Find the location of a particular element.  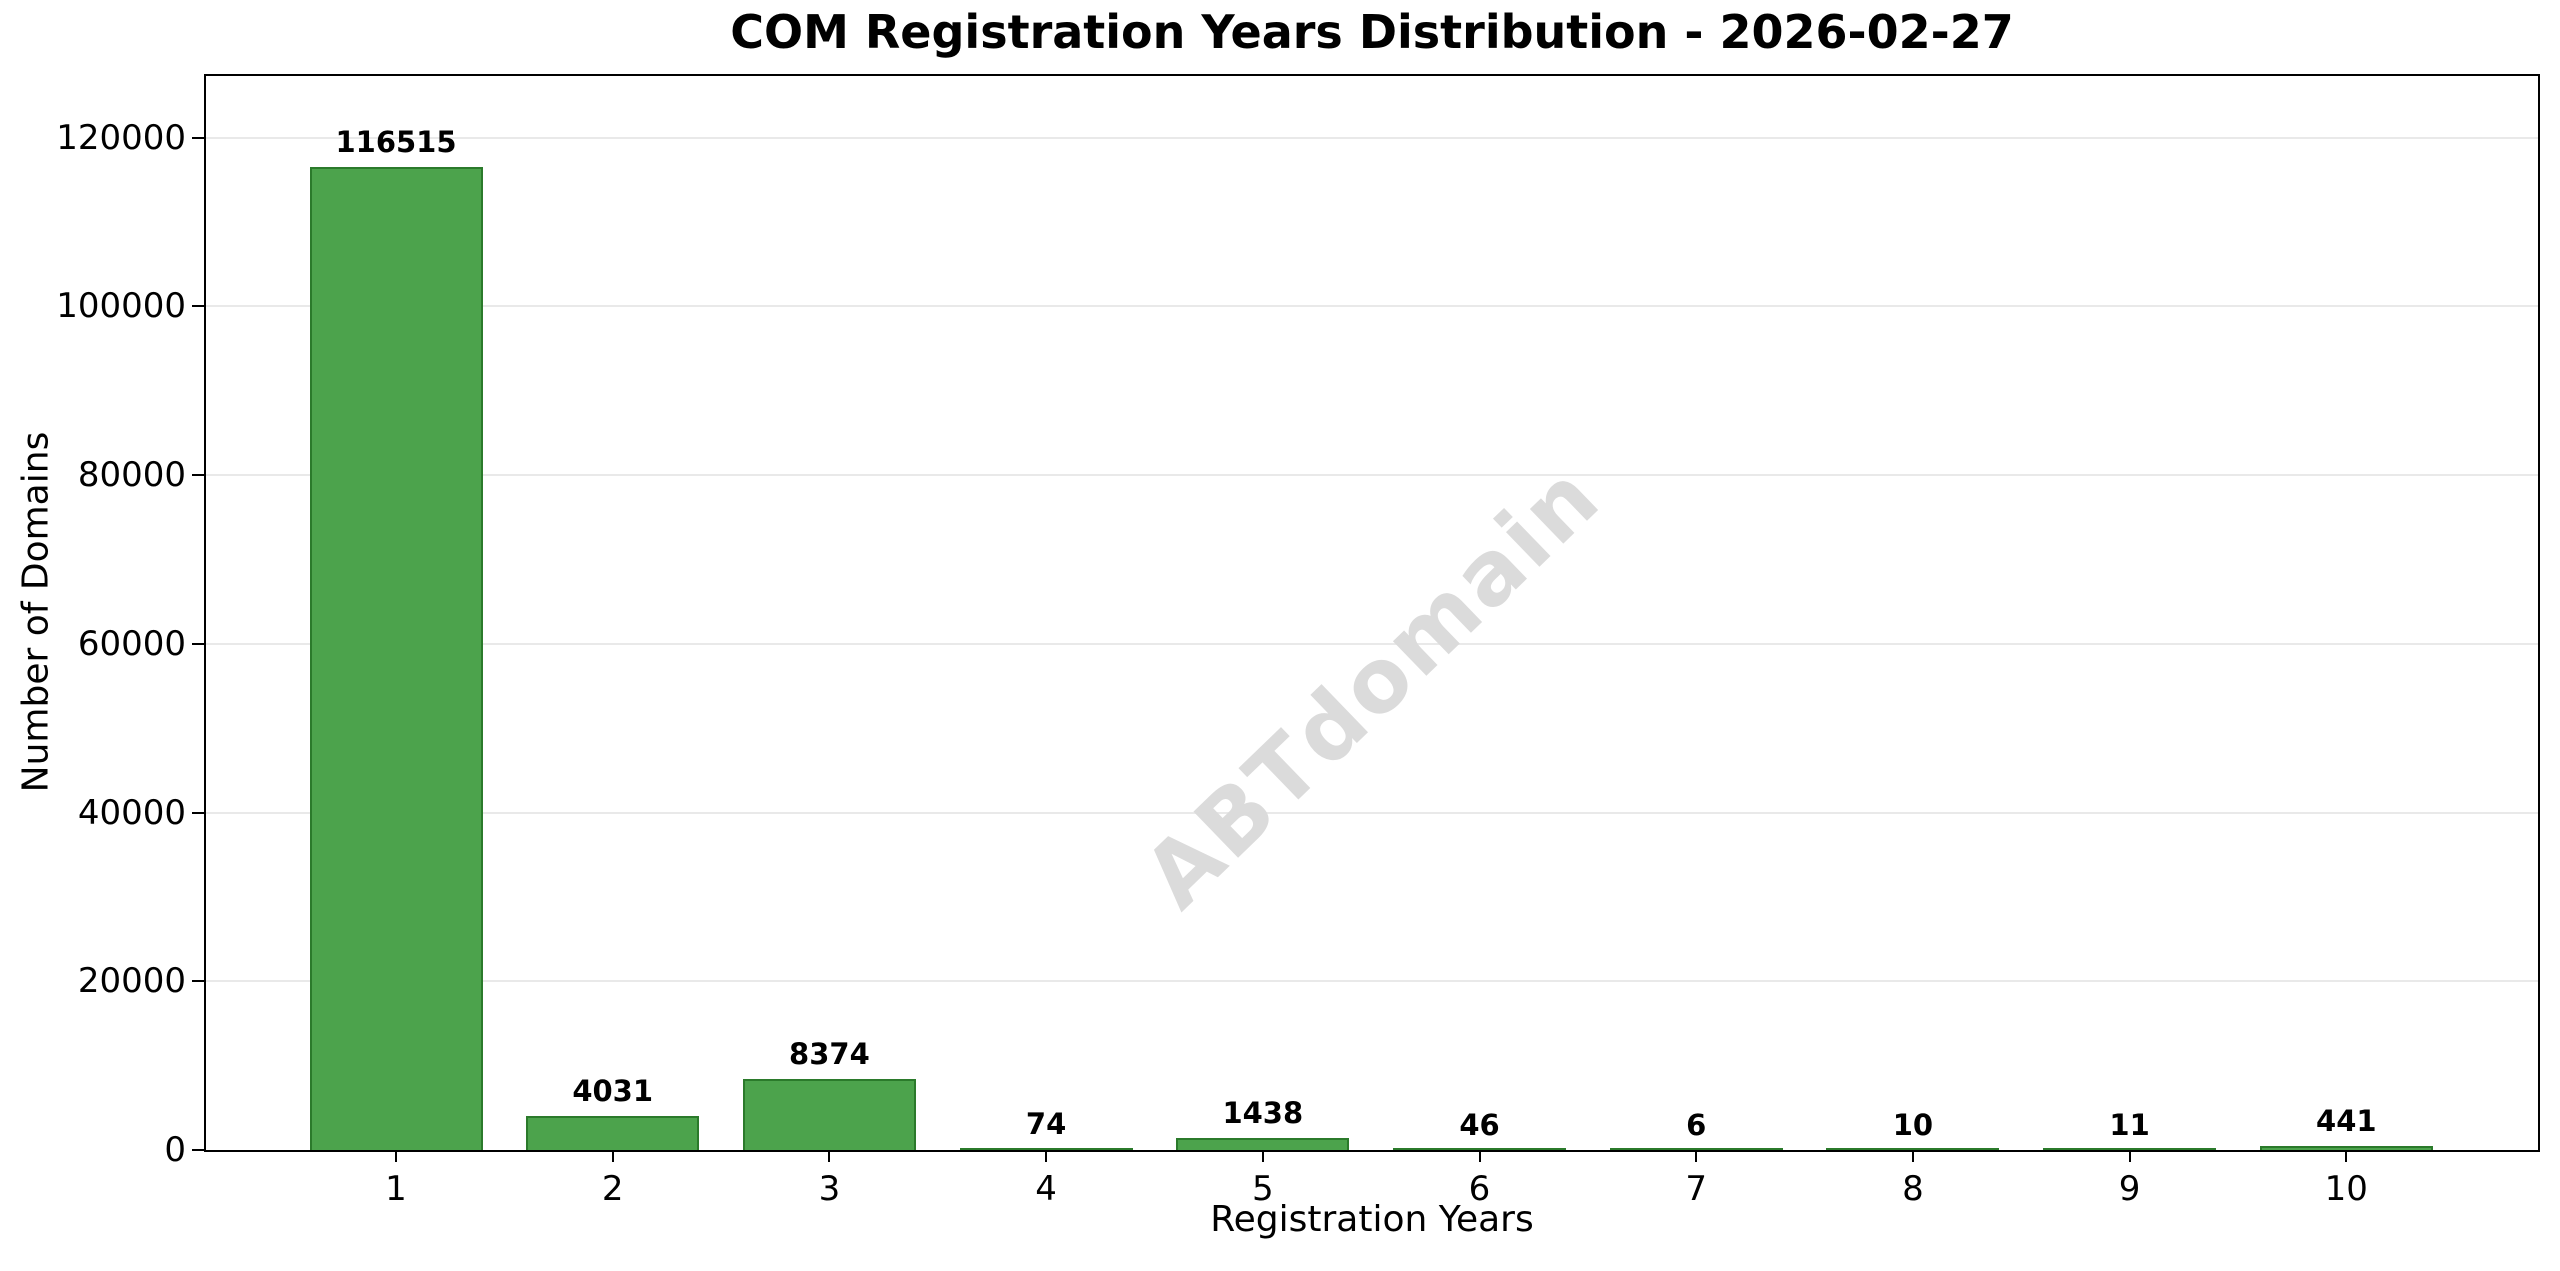

bar-value-label: 74 is located at coordinates (1046, 1124).